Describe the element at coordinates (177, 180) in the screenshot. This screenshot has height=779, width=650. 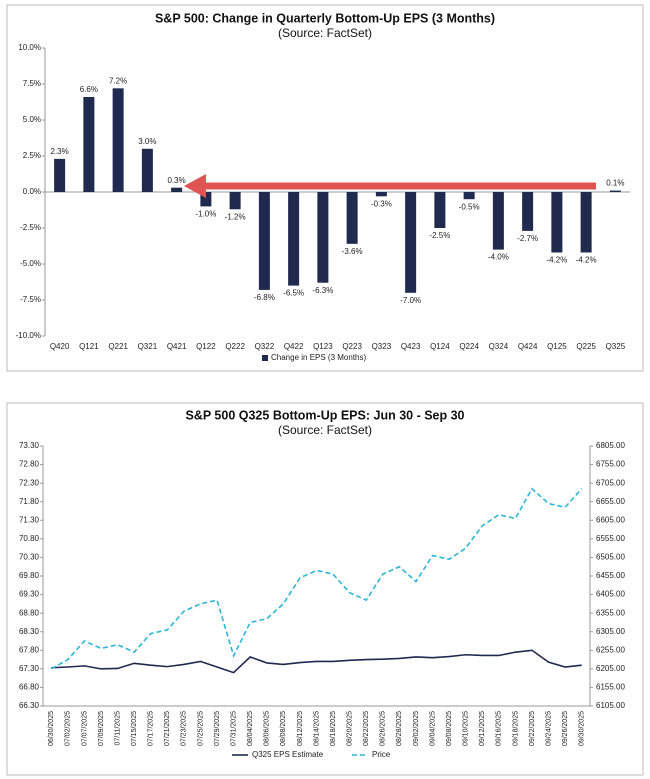
I see `data-label: 0.3%` at that location.